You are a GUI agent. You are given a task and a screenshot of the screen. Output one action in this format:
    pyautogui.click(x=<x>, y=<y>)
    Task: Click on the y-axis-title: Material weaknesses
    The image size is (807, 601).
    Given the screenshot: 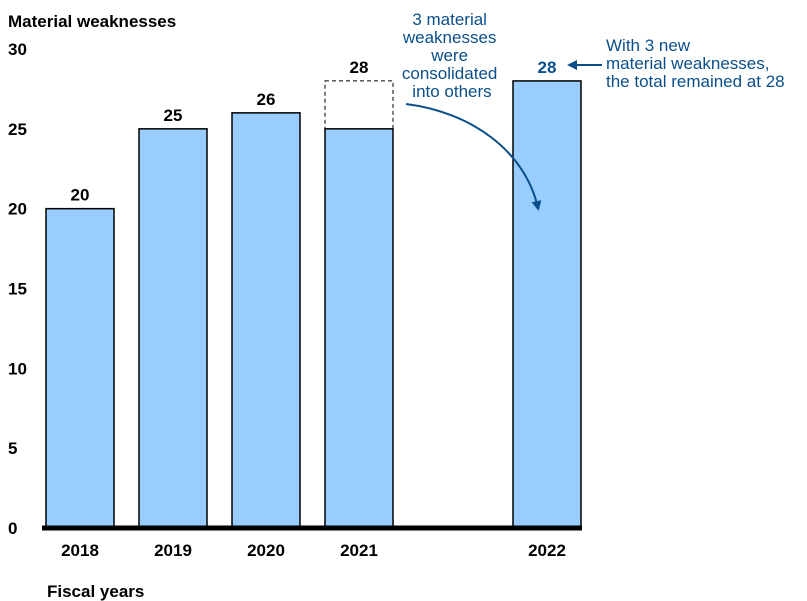 What is the action you would take?
    pyautogui.click(x=92, y=21)
    